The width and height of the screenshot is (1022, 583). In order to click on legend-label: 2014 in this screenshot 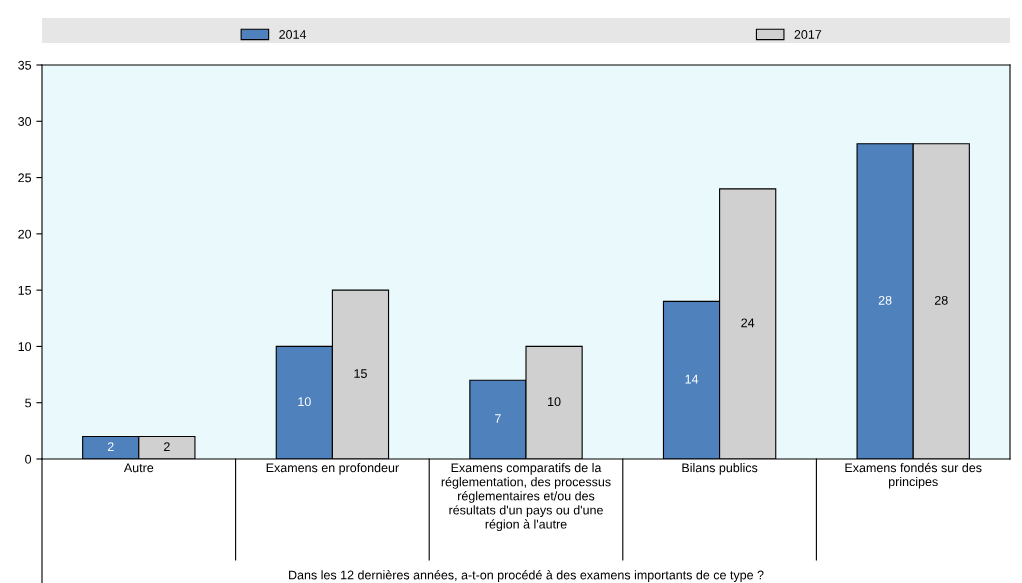, I will do `click(293, 34)`.